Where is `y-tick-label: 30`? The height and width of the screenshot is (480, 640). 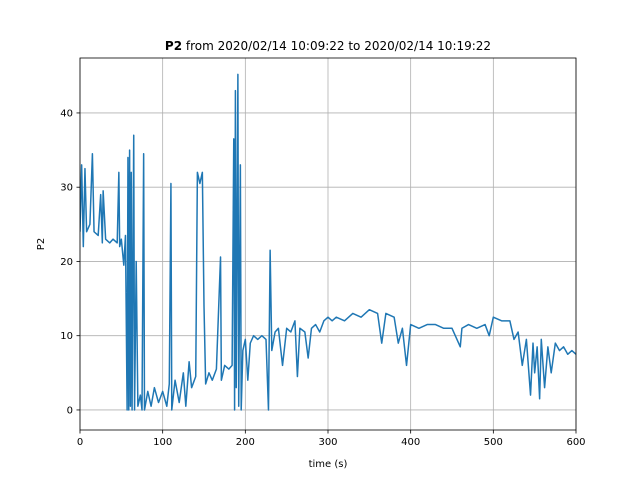 y-tick-label: 30 is located at coordinates (66, 188).